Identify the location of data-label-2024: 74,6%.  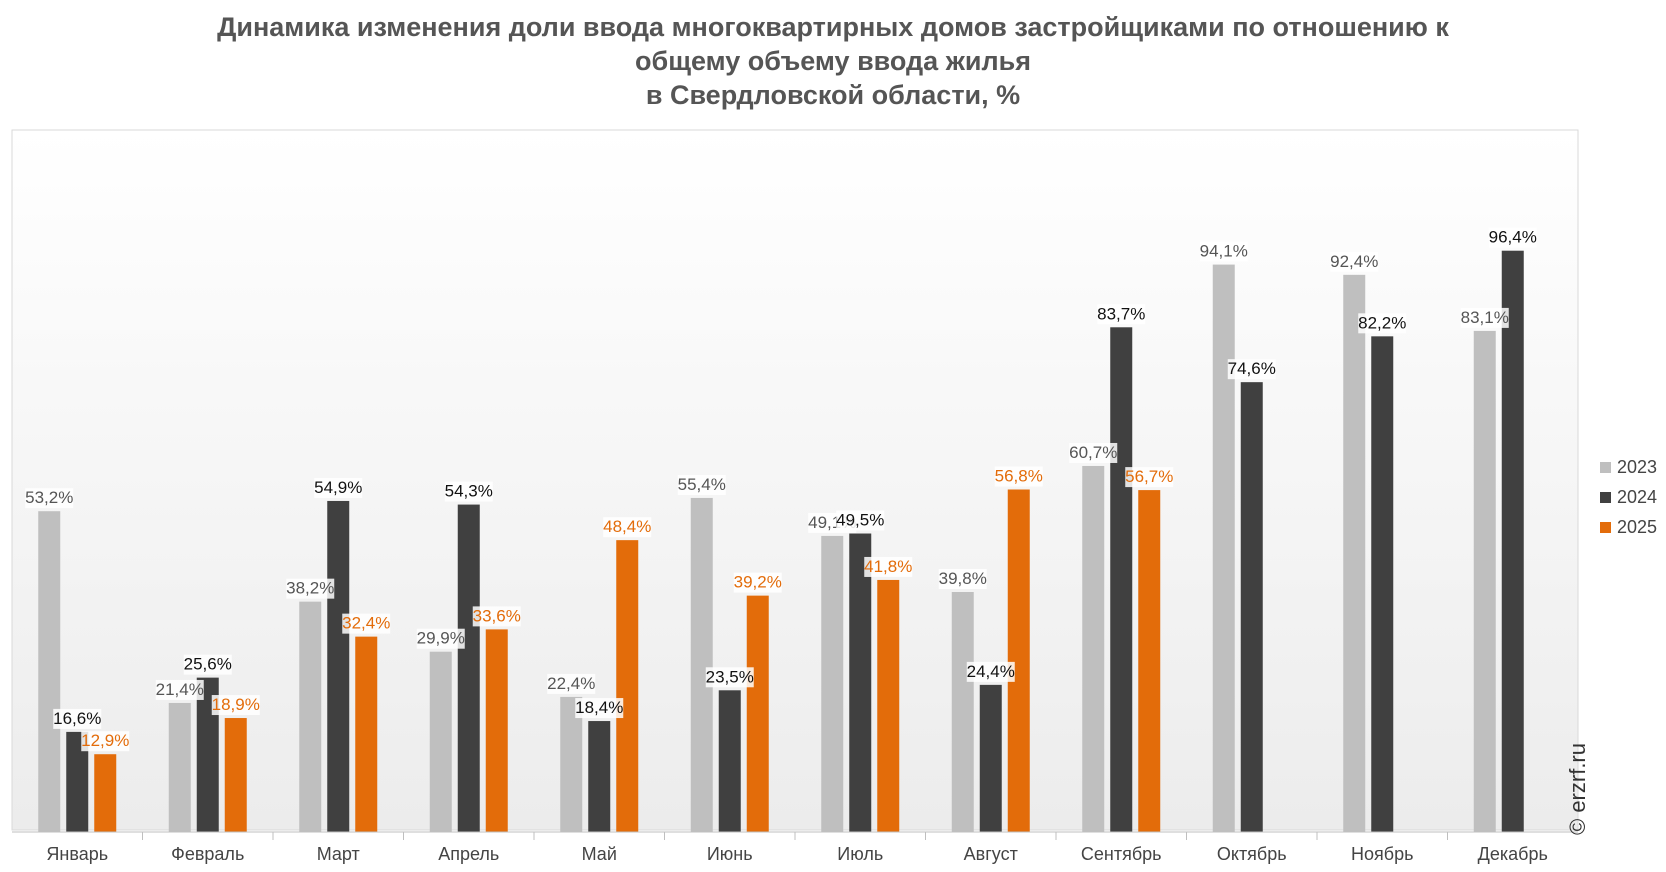
(1252, 368).